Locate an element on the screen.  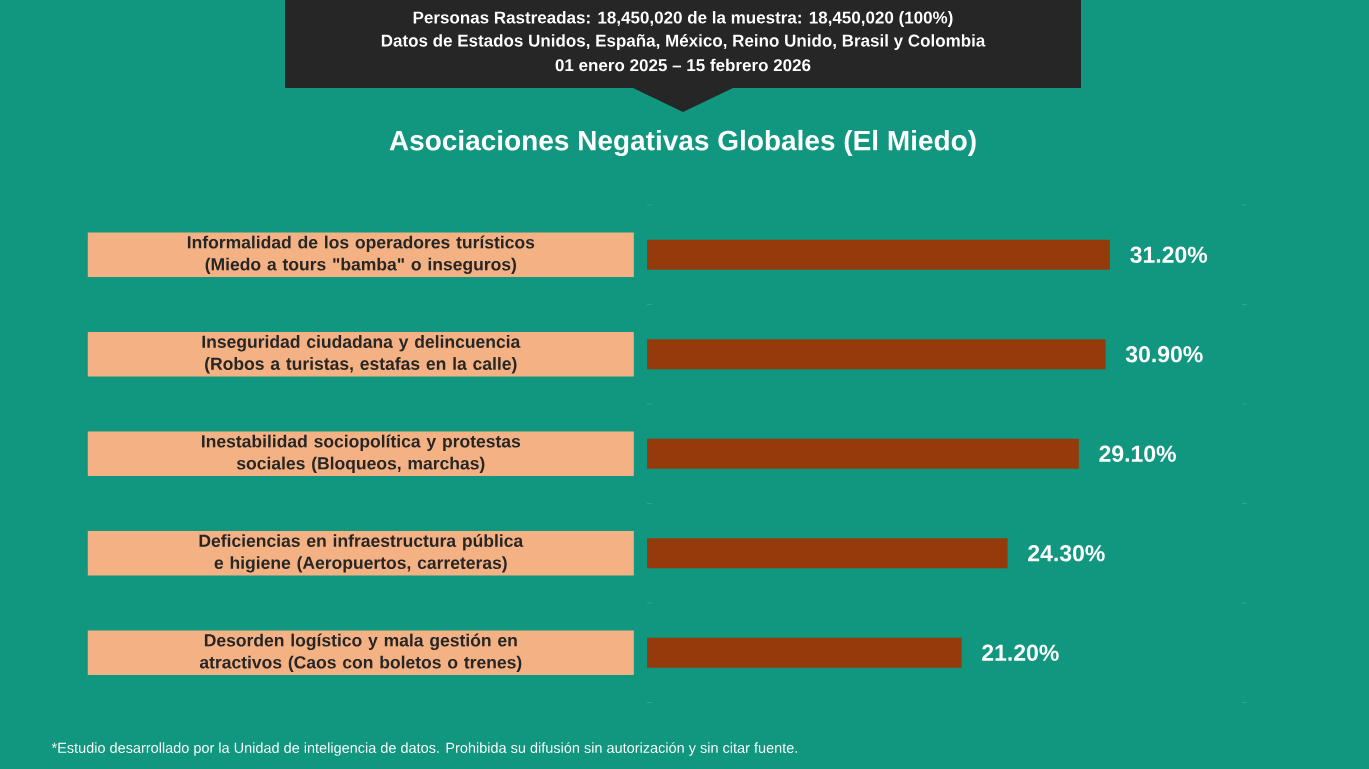
text: 01 enero 2025 – 15 febrero 2026 is located at coordinates (683, 65).